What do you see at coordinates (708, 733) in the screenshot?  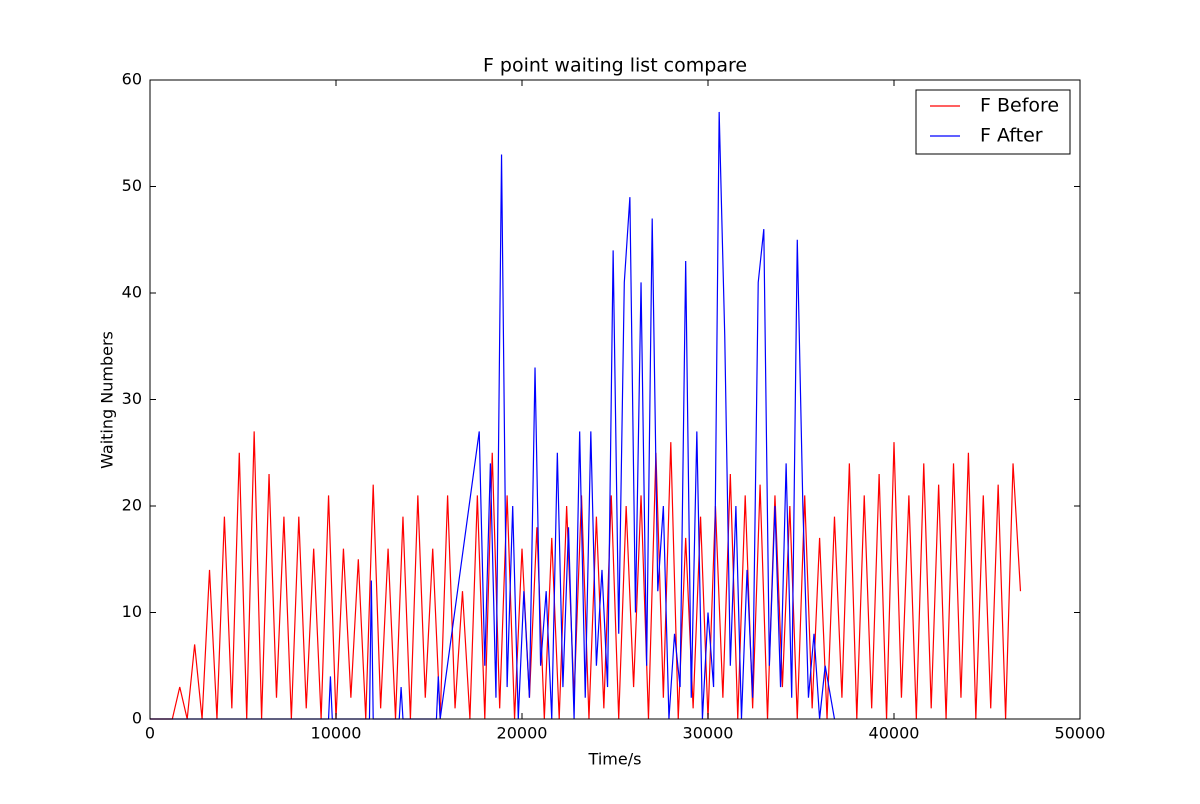 I see `x-tick-label: 30000` at bounding box center [708, 733].